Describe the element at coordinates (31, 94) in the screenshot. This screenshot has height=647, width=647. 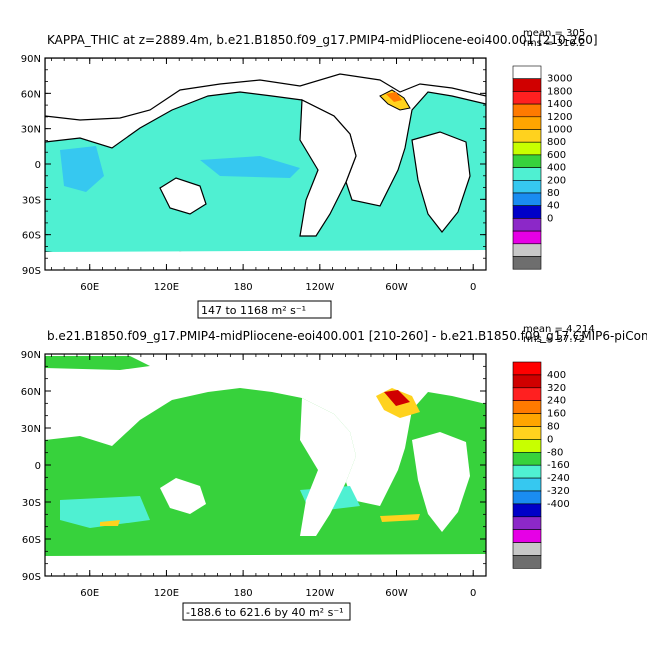
I see `y-tick-label: 60N` at that location.